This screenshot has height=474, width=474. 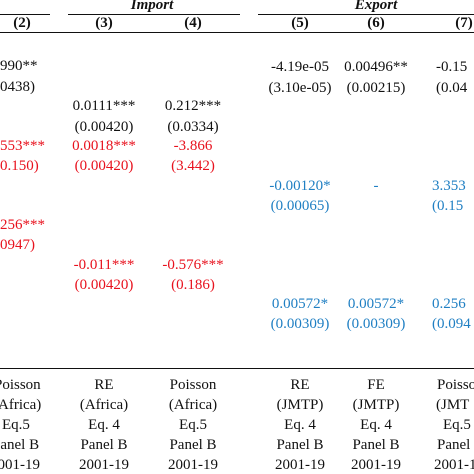 What do you see at coordinates (19, 66) in the screenshot?
I see `row1-col2-coef: 990**` at bounding box center [19, 66].